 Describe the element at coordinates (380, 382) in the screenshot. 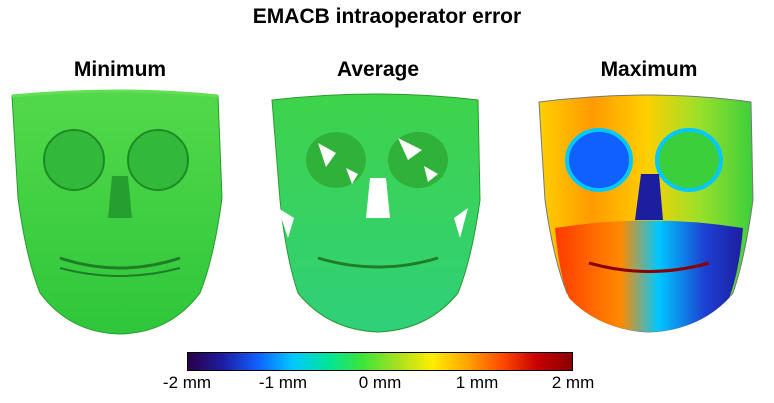

I see `colorbar-tick-label: 0 mm` at that location.